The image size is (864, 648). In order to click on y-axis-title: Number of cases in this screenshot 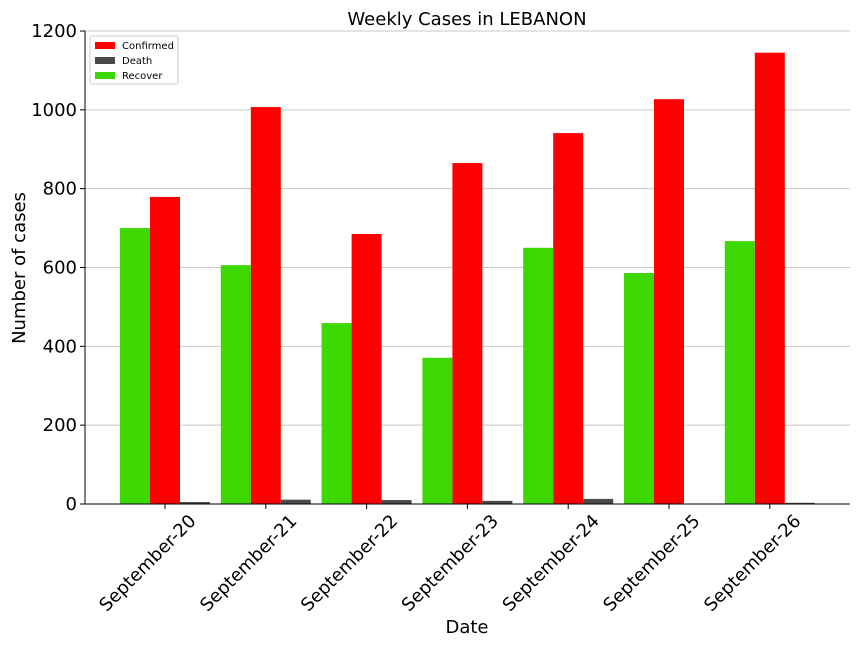, I will do `click(19, 268)`.